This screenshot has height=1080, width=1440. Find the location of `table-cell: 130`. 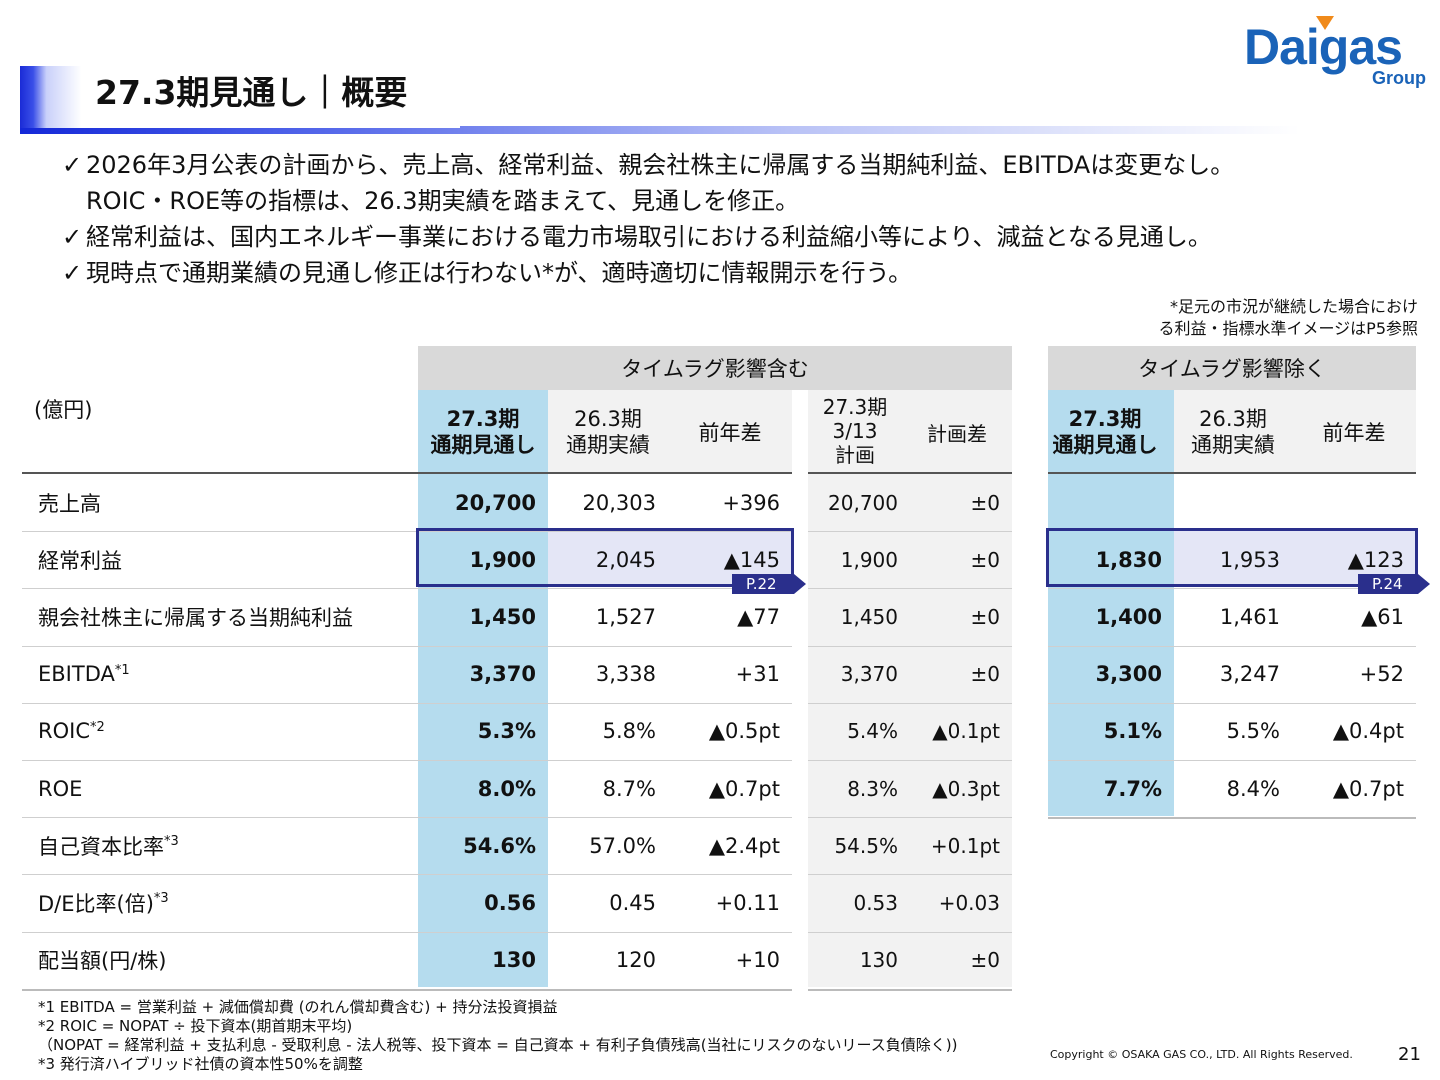

table-cell: 130 is located at coordinates (878, 960).